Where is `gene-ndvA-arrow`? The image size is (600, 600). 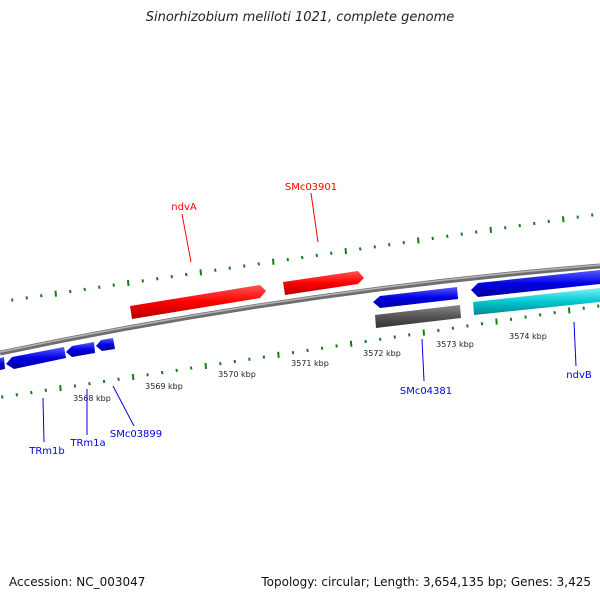
gene-ndvA-arrow is located at coordinates (198, 302).